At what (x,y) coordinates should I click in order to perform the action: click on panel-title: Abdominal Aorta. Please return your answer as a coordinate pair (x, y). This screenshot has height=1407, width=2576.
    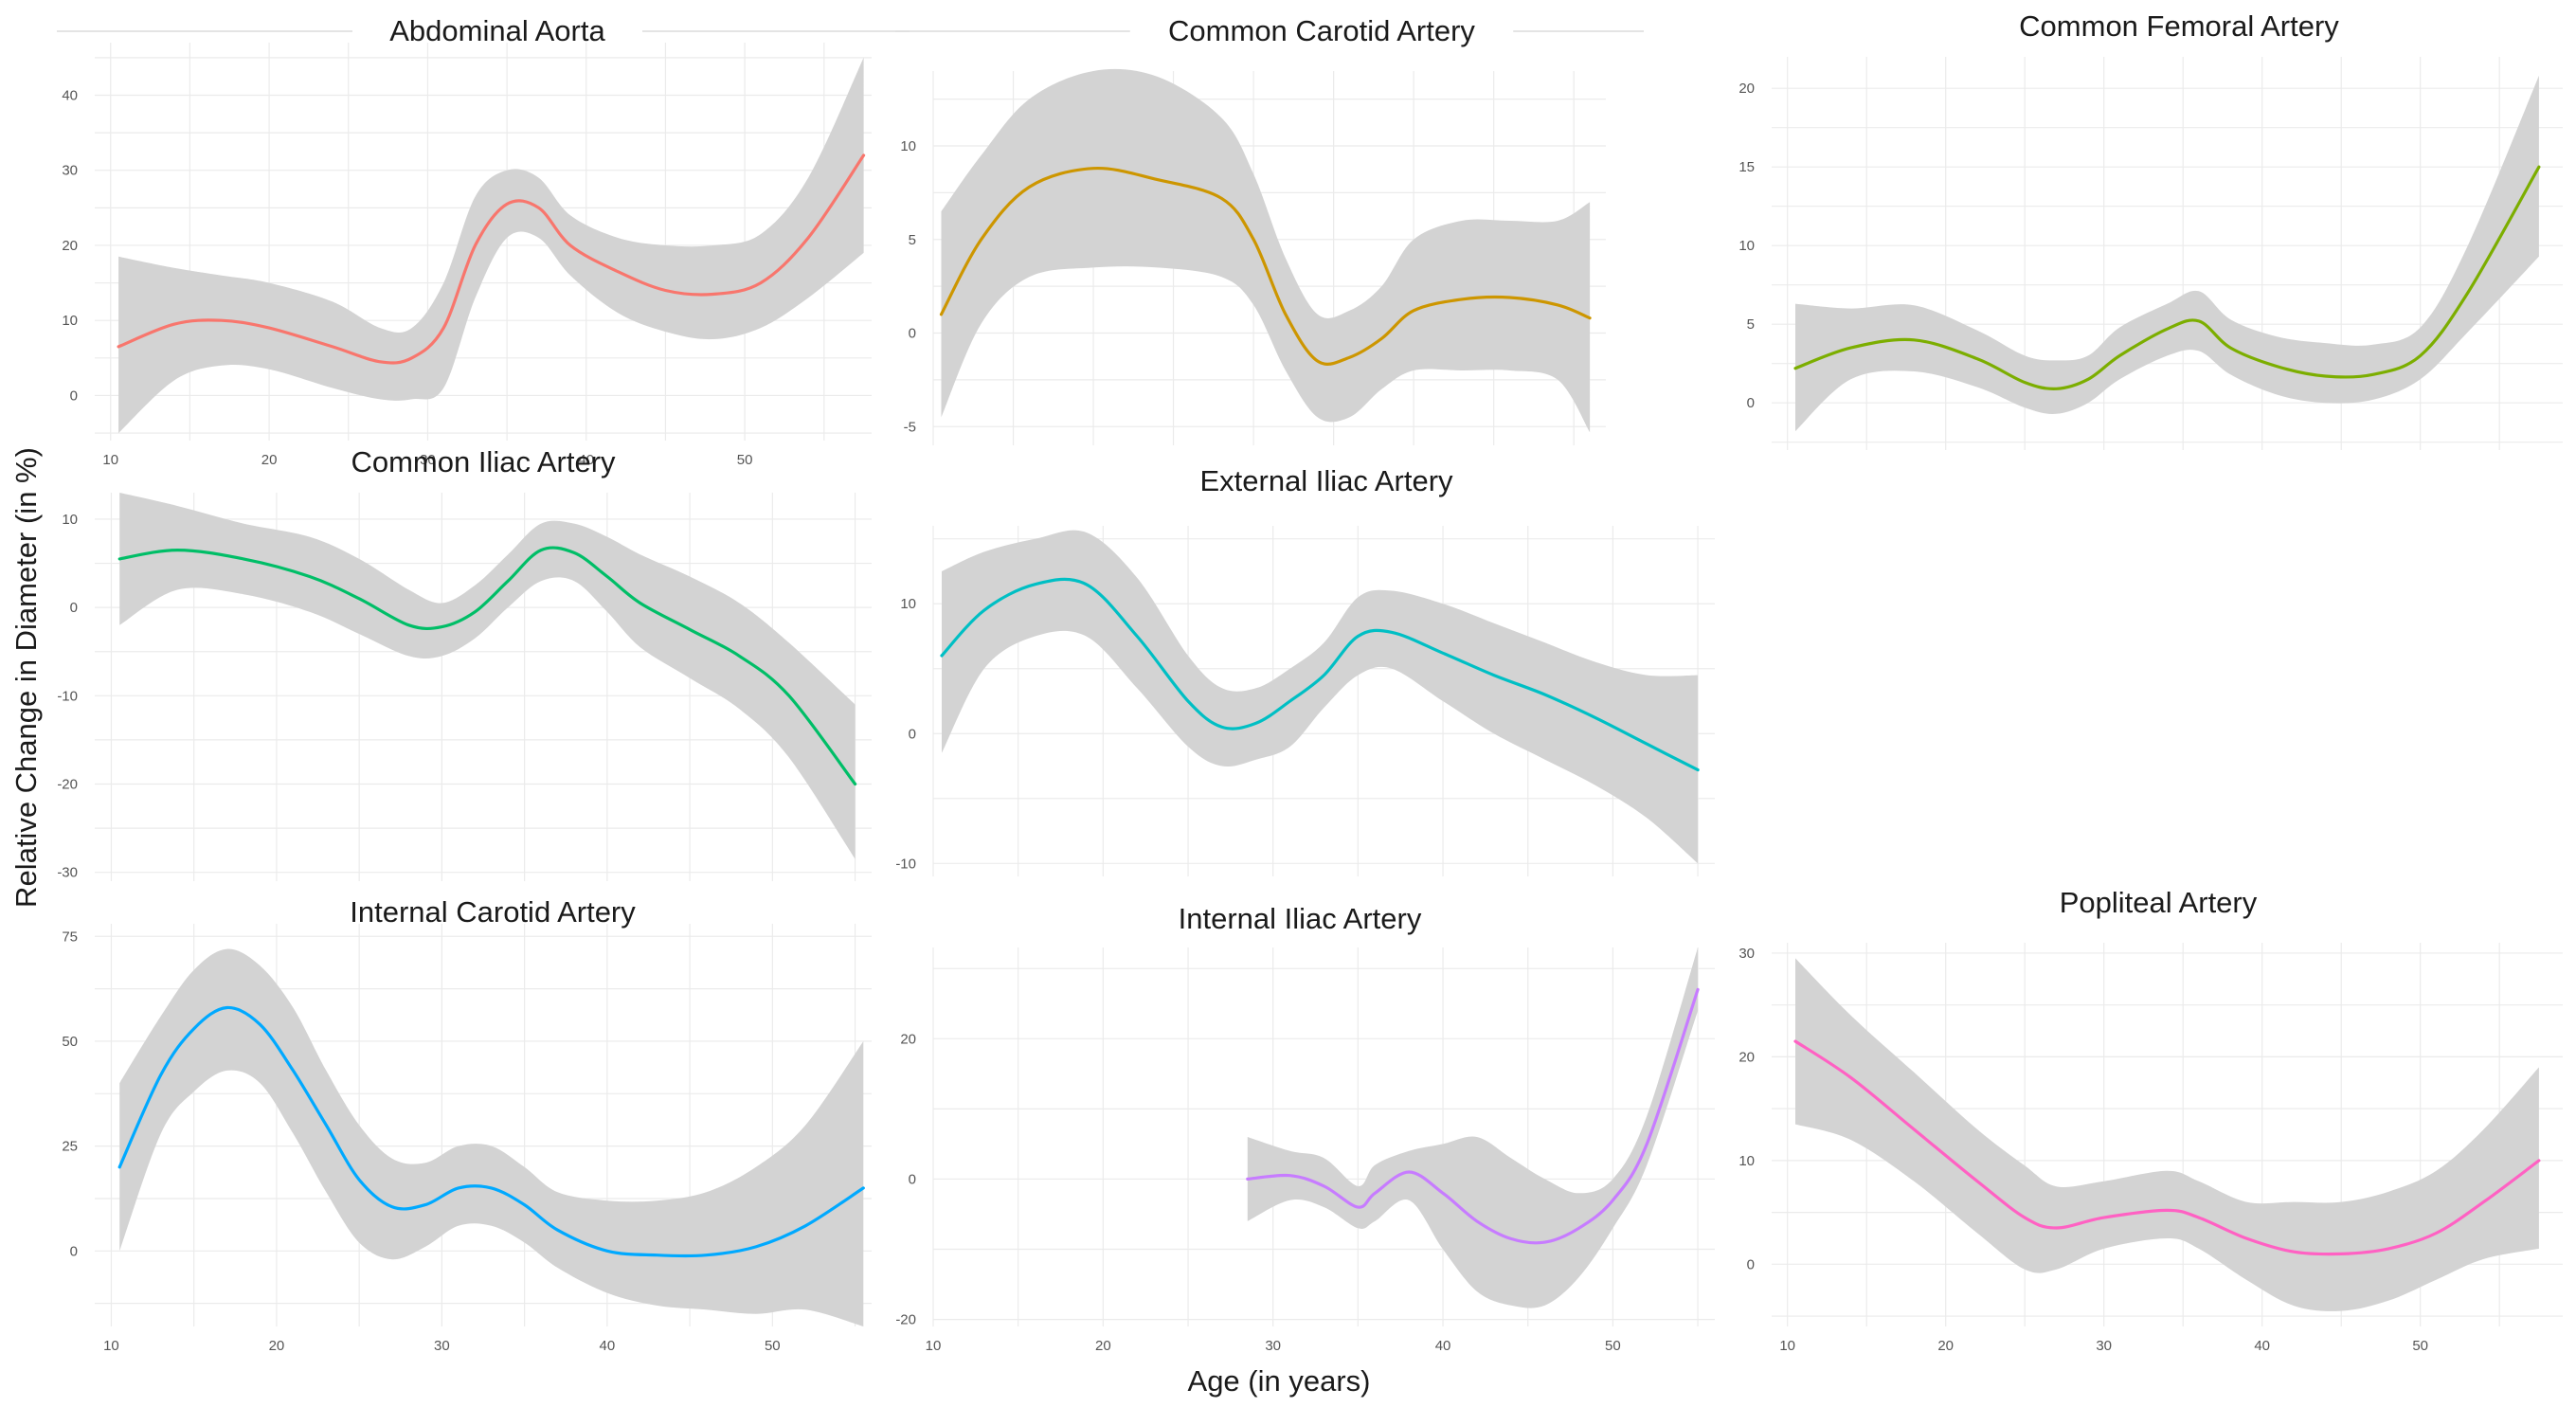
    Looking at the image, I should click on (497, 30).